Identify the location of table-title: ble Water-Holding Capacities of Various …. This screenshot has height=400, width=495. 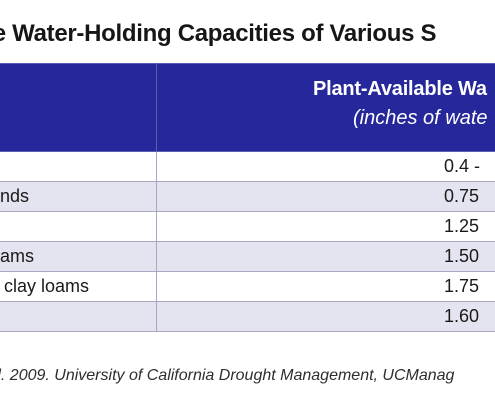
(247, 34).